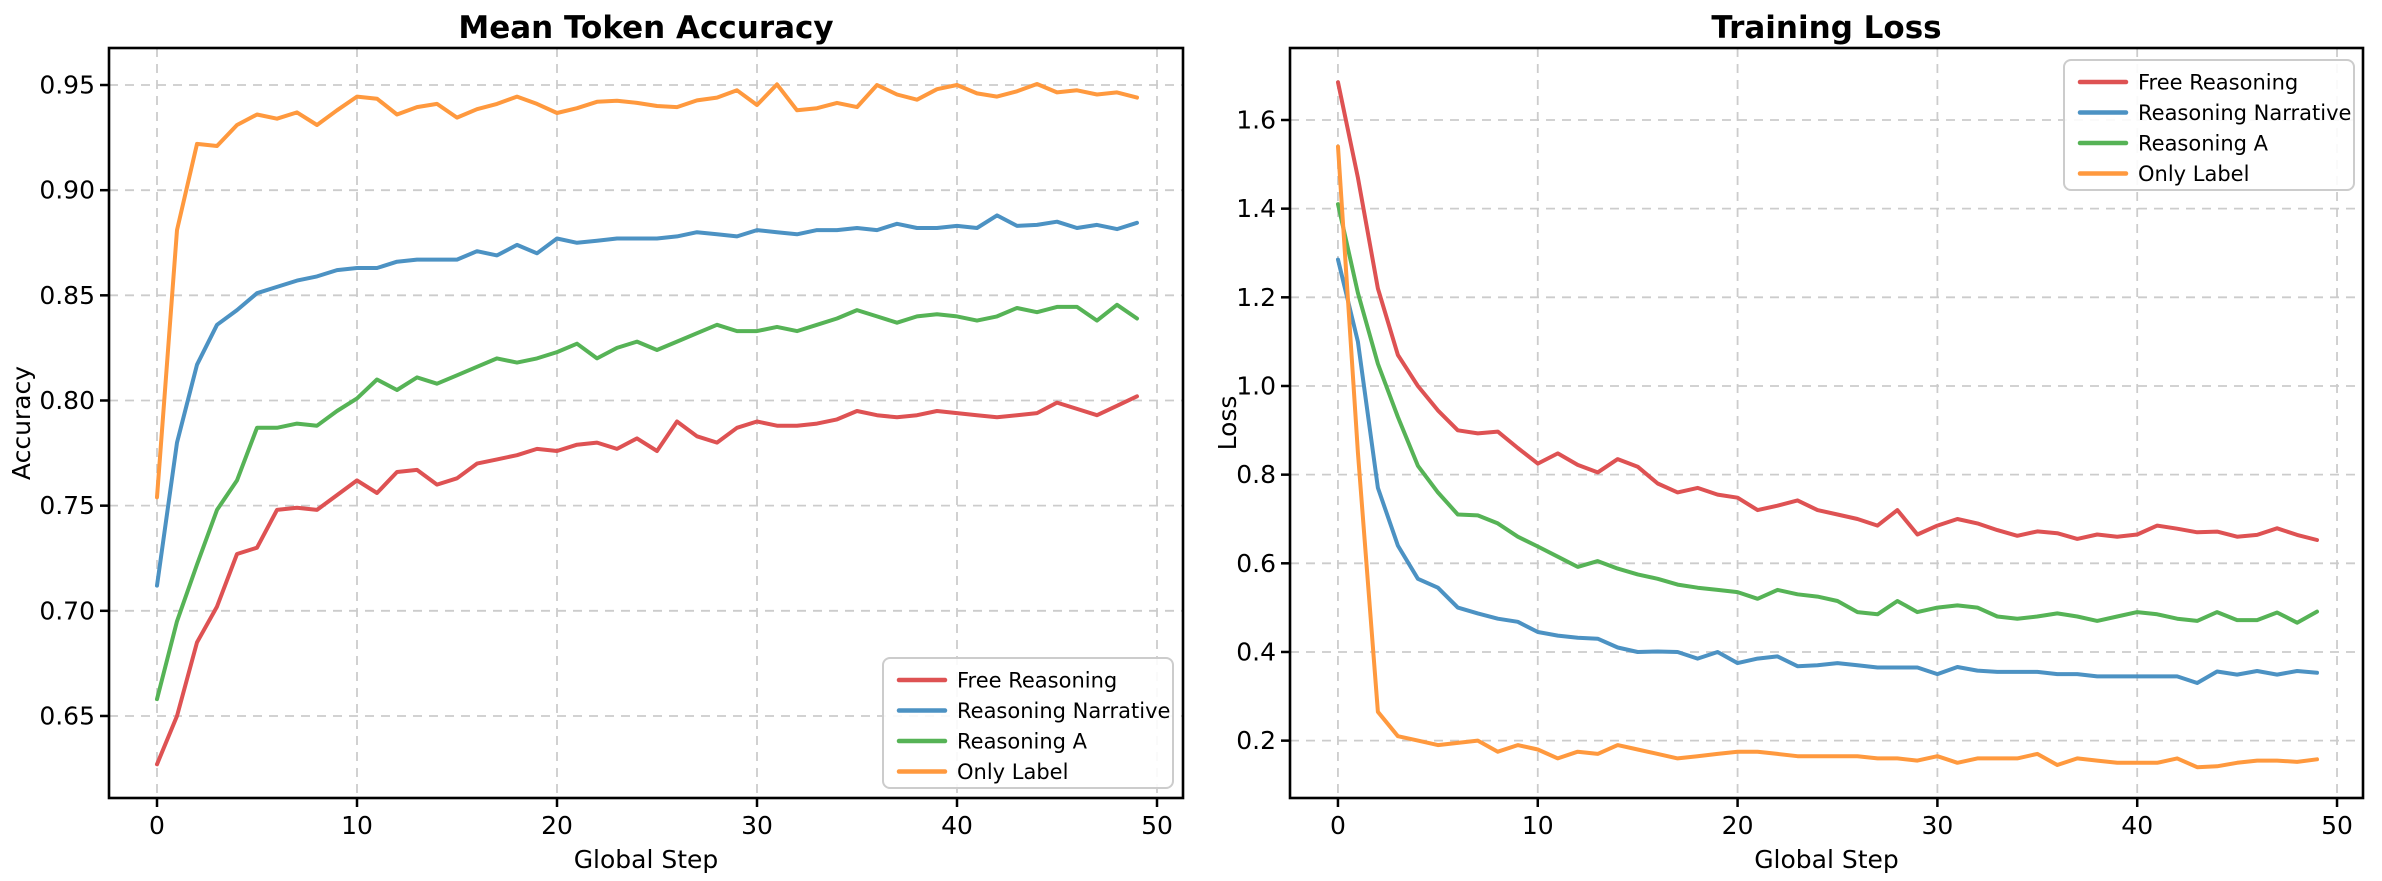  I want to click on y-tick-label: 1.0, so click(1256, 385).